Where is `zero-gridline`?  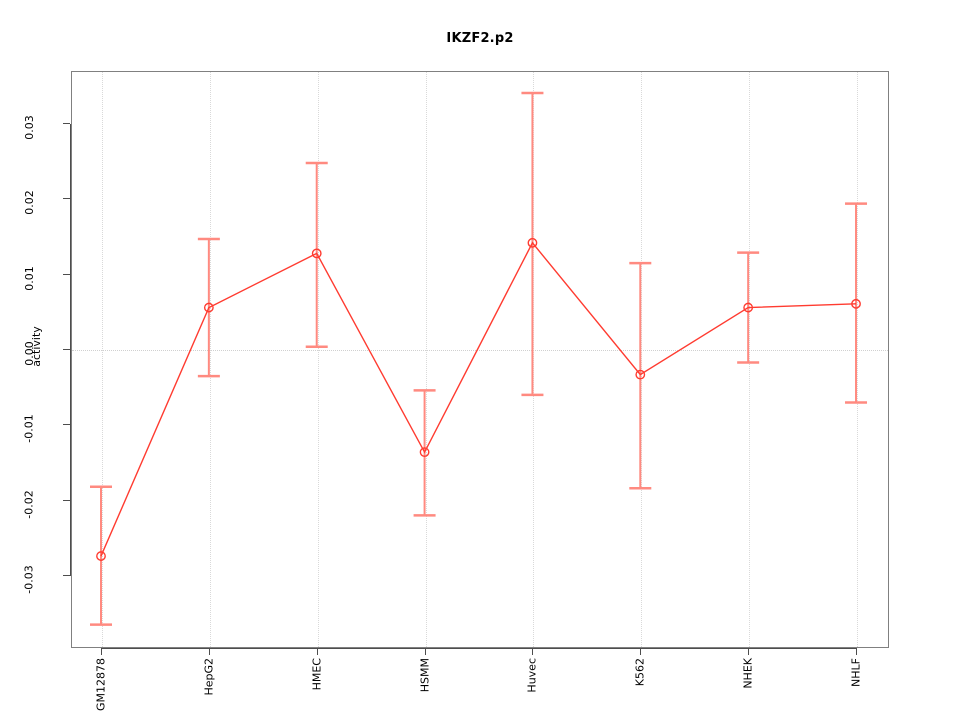 zero-gridline is located at coordinates (480, 350).